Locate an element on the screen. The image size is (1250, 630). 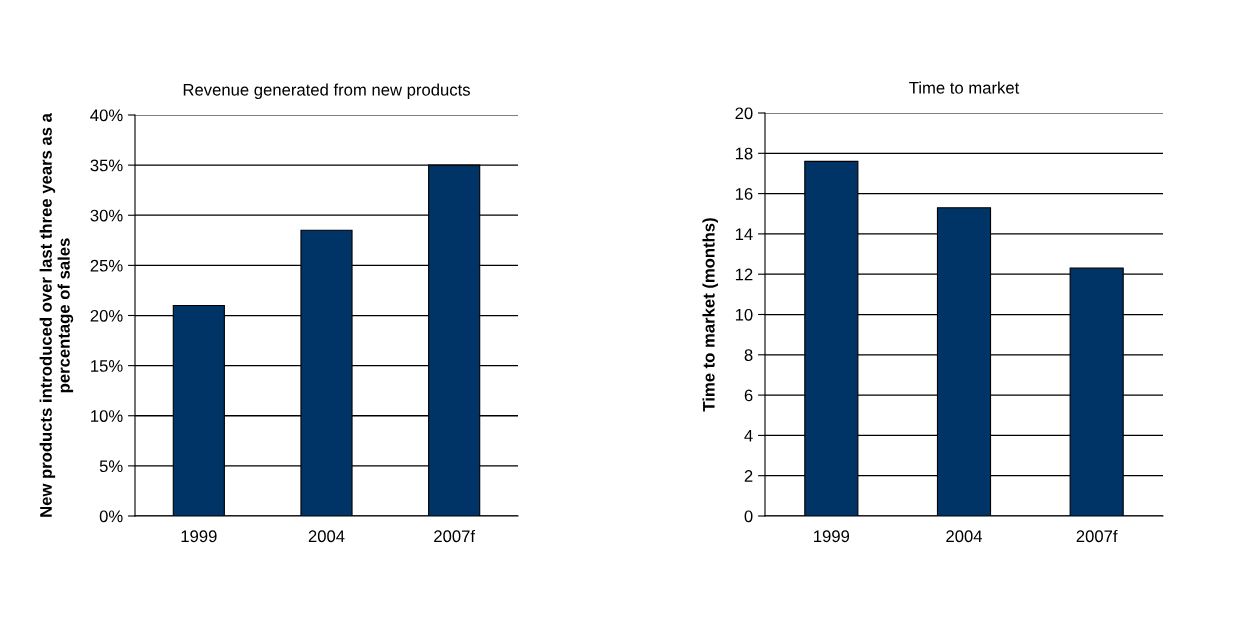
y-tick-label: 8 is located at coordinates (748, 355).